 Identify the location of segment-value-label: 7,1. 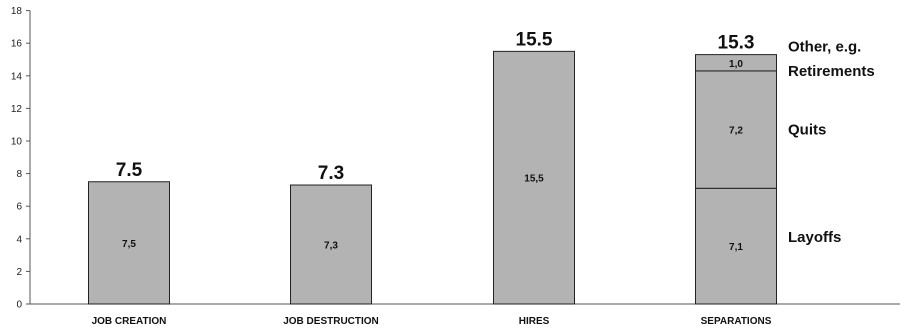
(736, 247).